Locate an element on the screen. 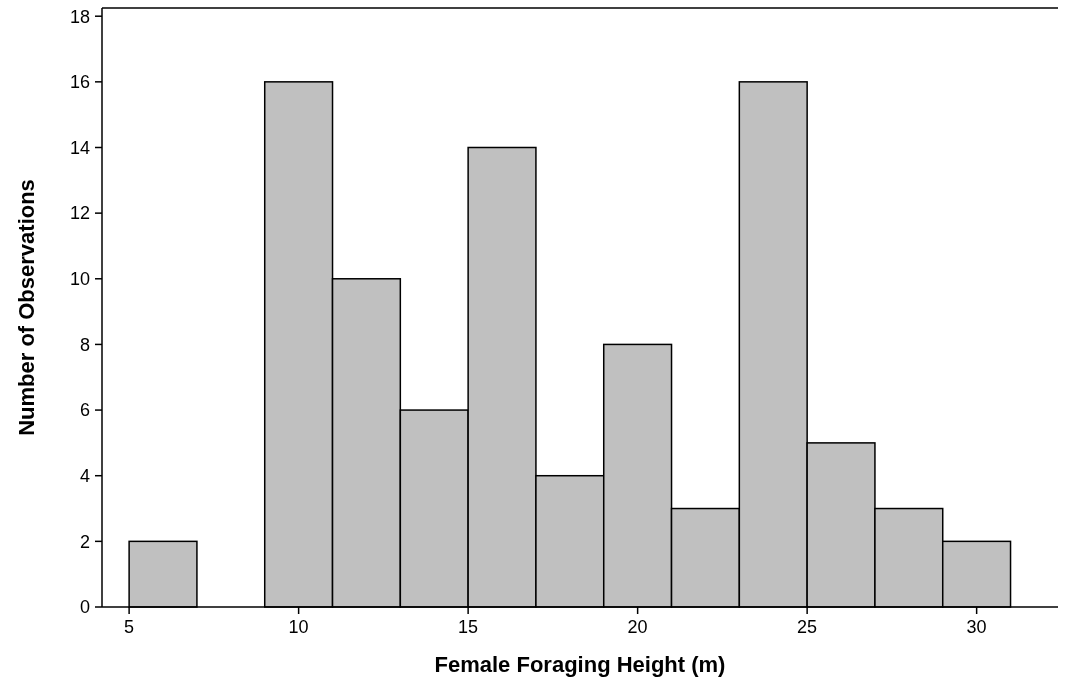 This screenshot has width=1065, height=694. y-tick-label: 6 is located at coordinates (84, 410).